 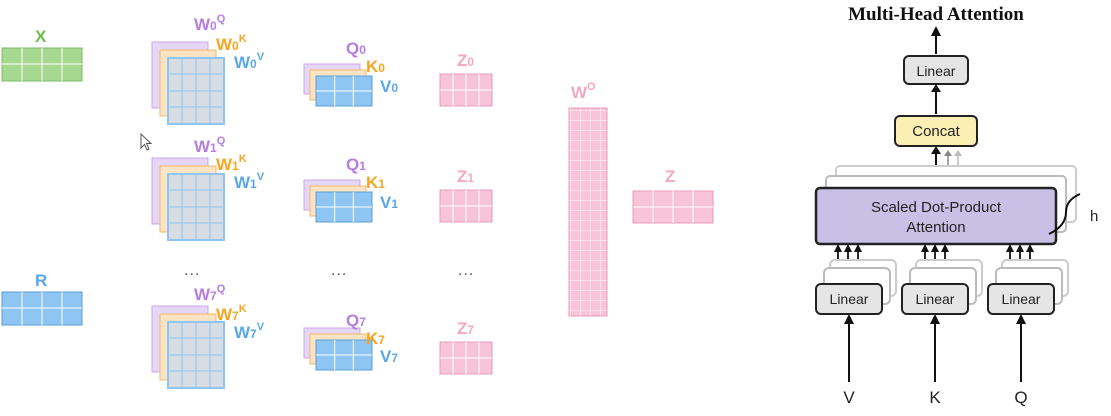 I want to click on w-v-label-head-0: W0V, so click(x=249, y=61).